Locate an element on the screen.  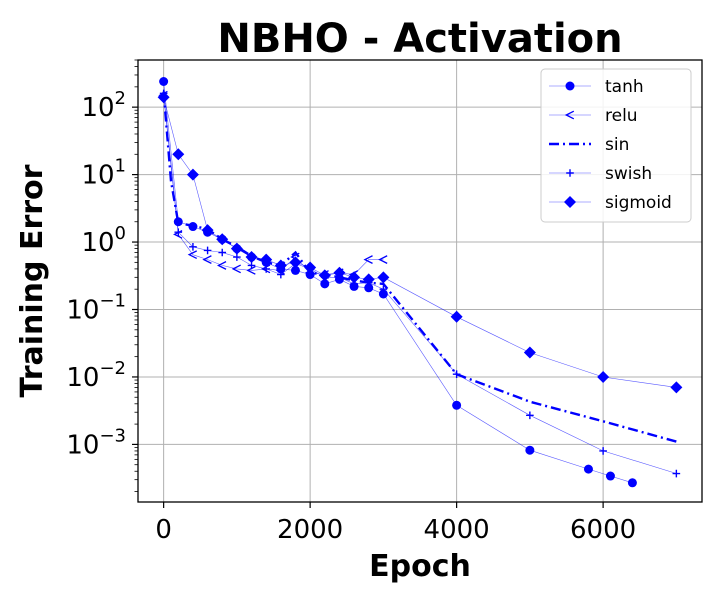
y-tick-label: 10⁻¹ is located at coordinates (96, 308).